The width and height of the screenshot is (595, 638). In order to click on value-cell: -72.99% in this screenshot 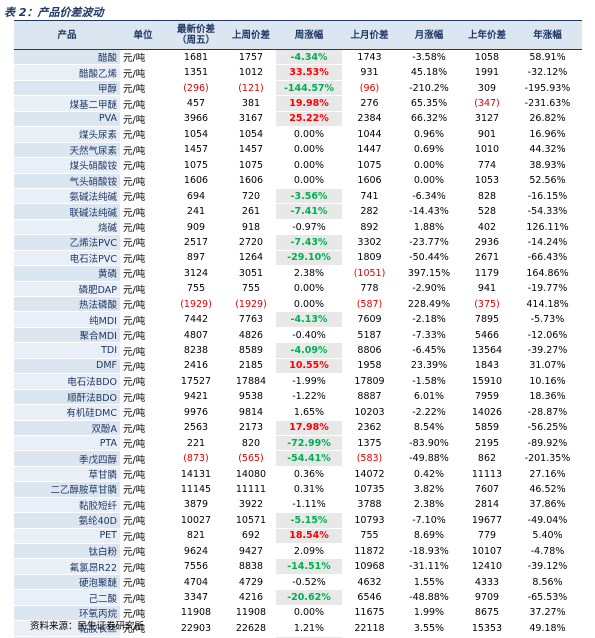, I will do `click(309, 443)`.